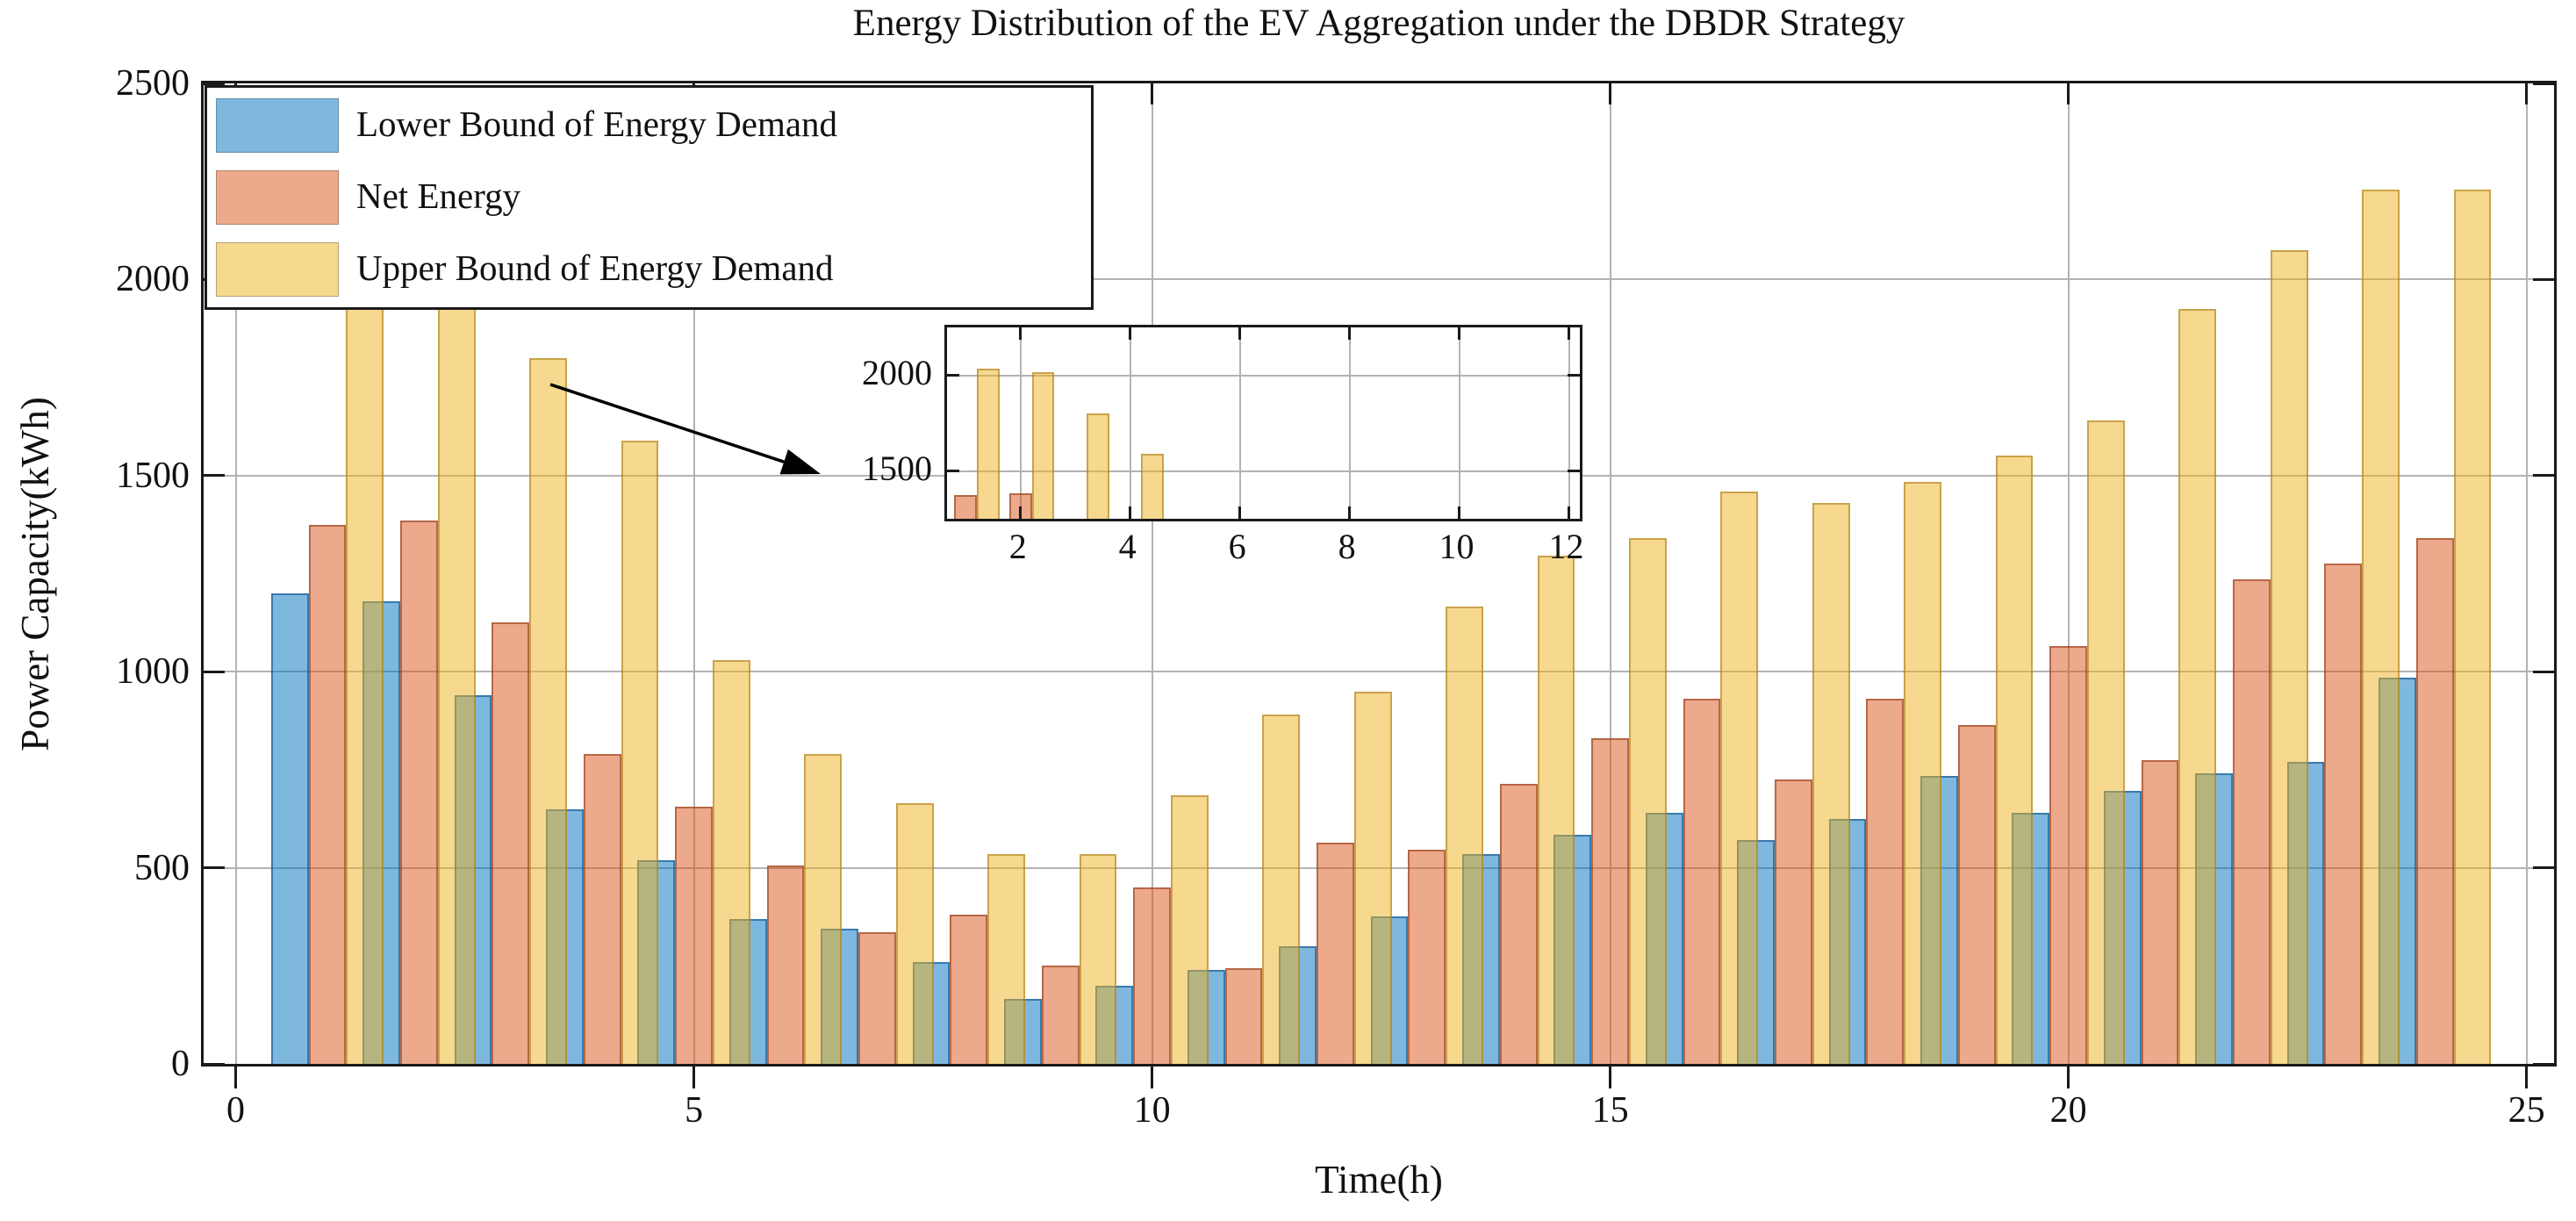 The width and height of the screenshot is (2576, 1221). I want to click on inset-y-tick-label: 1500, so click(897, 468).